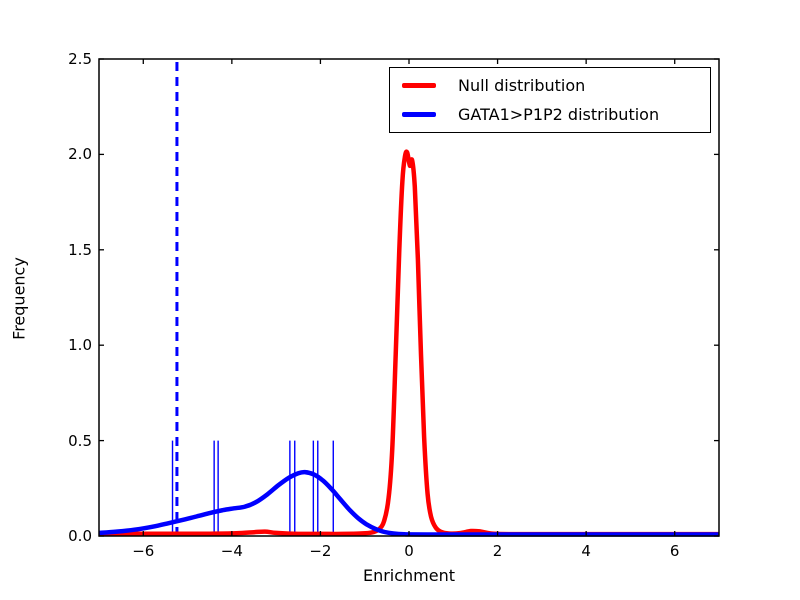 This screenshot has width=800, height=600. What do you see at coordinates (80, 440) in the screenshot?
I see `y-tick-label: 0.5` at bounding box center [80, 440].